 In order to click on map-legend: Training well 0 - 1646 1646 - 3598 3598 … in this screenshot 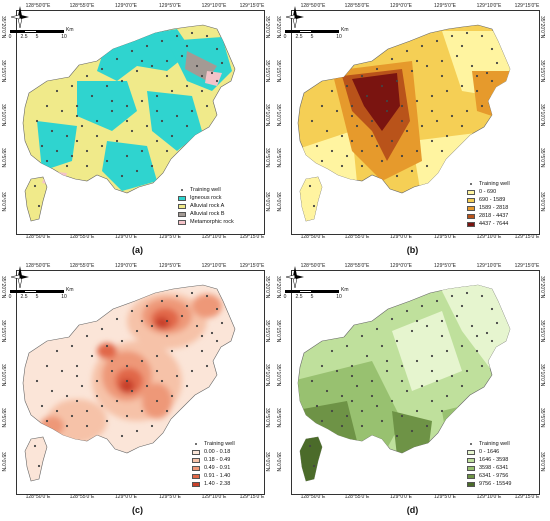, I will do `click(489, 464)`.